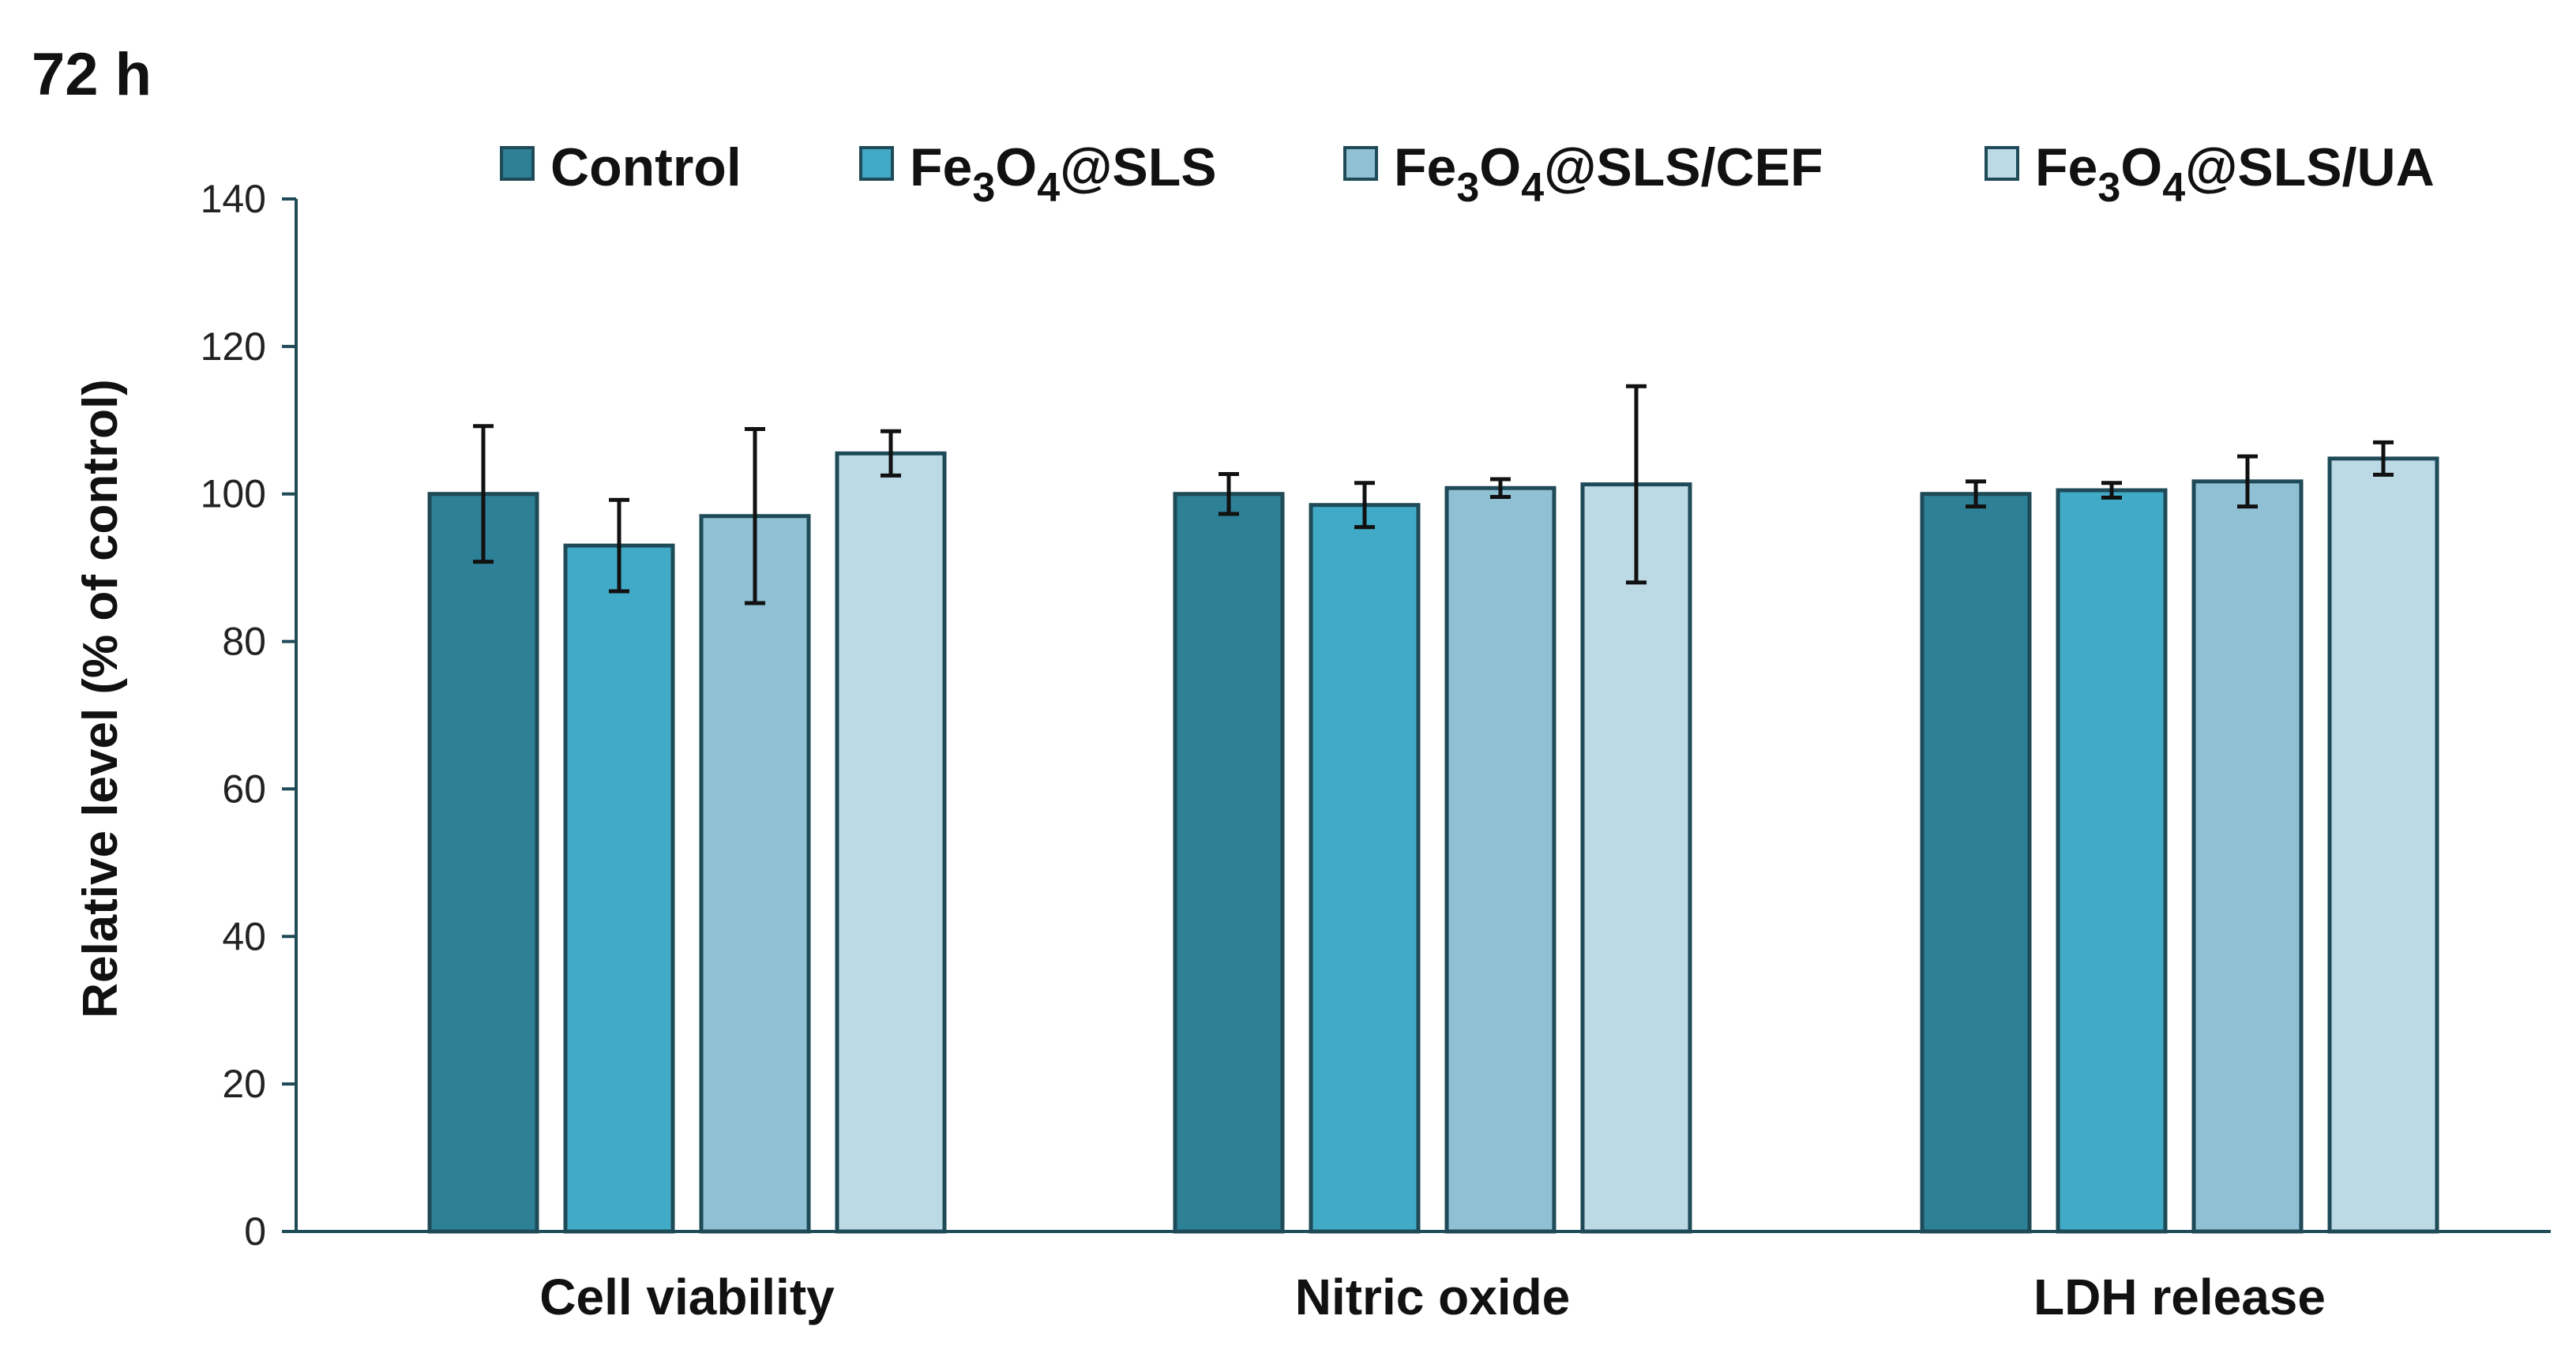 This screenshot has height=1357, width=2576. What do you see at coordinates (244, 642) in the screenshot?
I see `y-tick-label: 80` at bounding box center [244, 642].